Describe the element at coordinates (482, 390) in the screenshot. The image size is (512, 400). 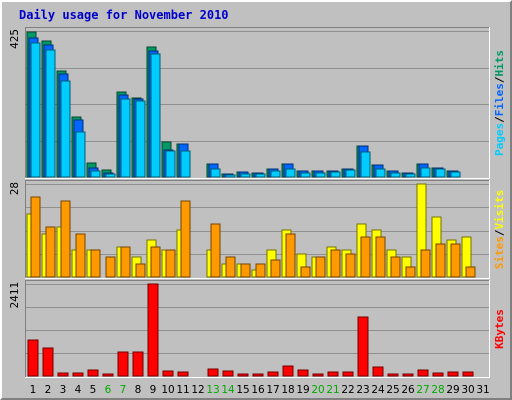
I see `x-tick-label: 31` at that location.